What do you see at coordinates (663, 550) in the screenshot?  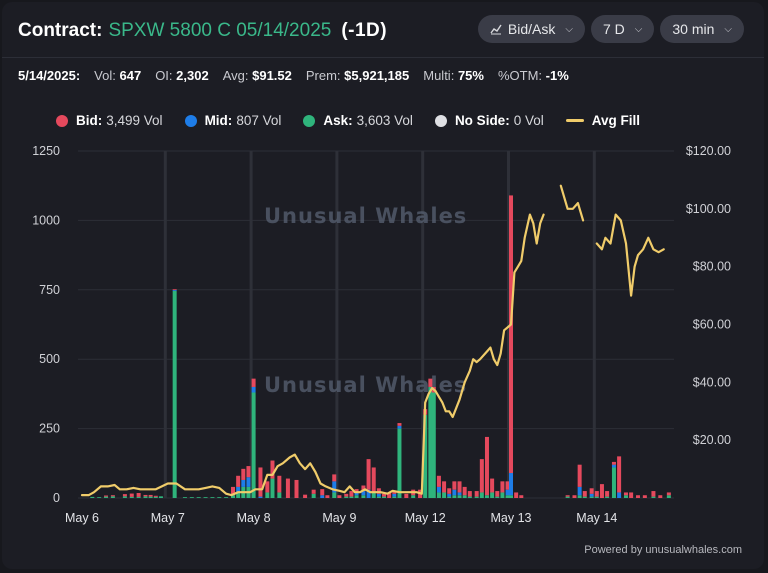 I see `powered-by: Powered by unusualwhales.com` at bounding box center [663, 550].